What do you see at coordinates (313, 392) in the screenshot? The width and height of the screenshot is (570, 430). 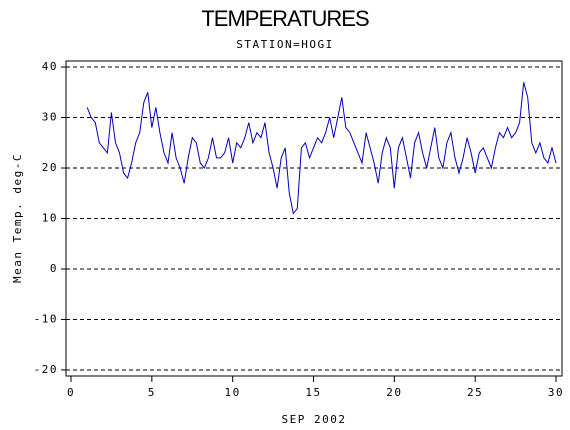 I see `x-tick-label: 15` at bounding box center [313, 392].